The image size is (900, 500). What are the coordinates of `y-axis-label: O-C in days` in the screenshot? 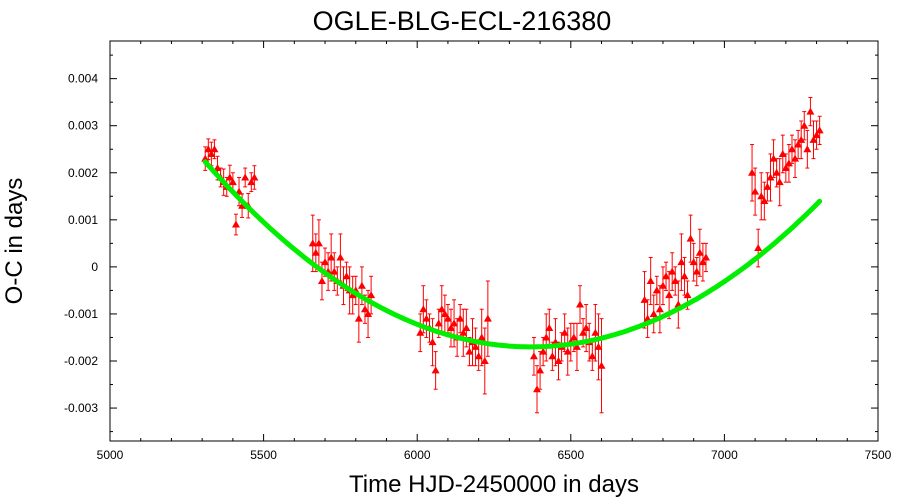 It's located at (14, 241).